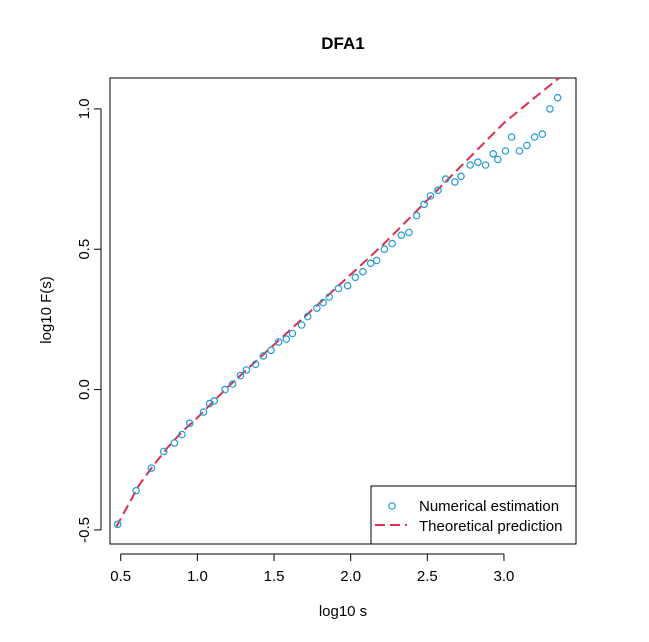 Image resolution: width=649 pixels, height=642 pixels. I want to click on legend-box, so click(473, 515).